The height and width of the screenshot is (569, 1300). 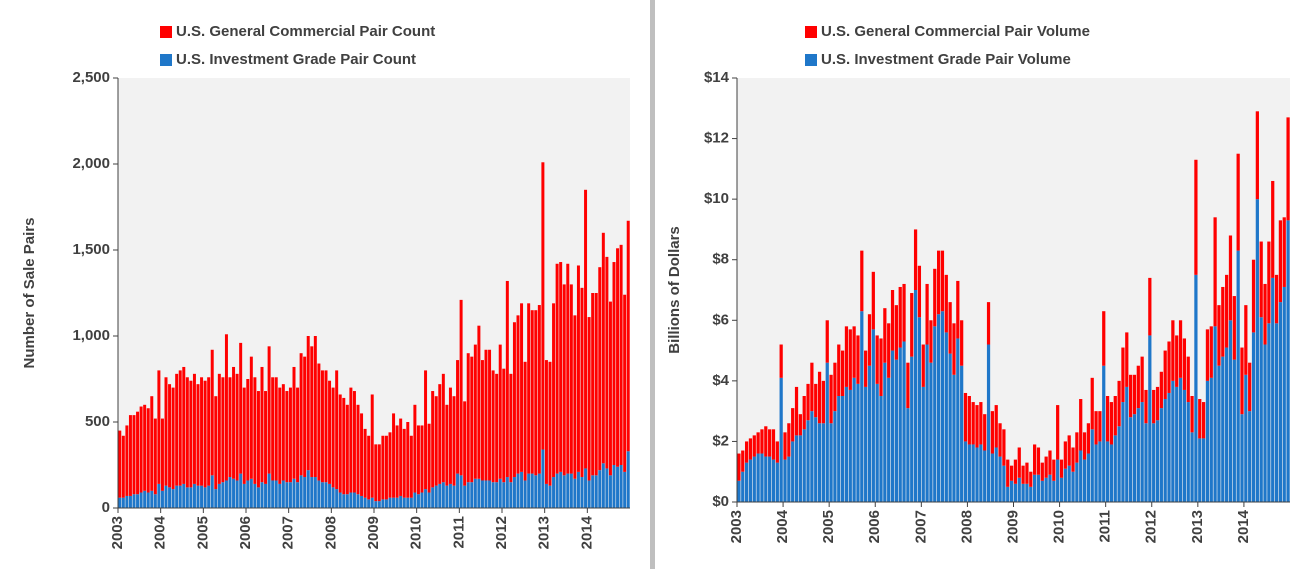 I want to click on x-tick-label: 2006, so click(x=245, y=532).